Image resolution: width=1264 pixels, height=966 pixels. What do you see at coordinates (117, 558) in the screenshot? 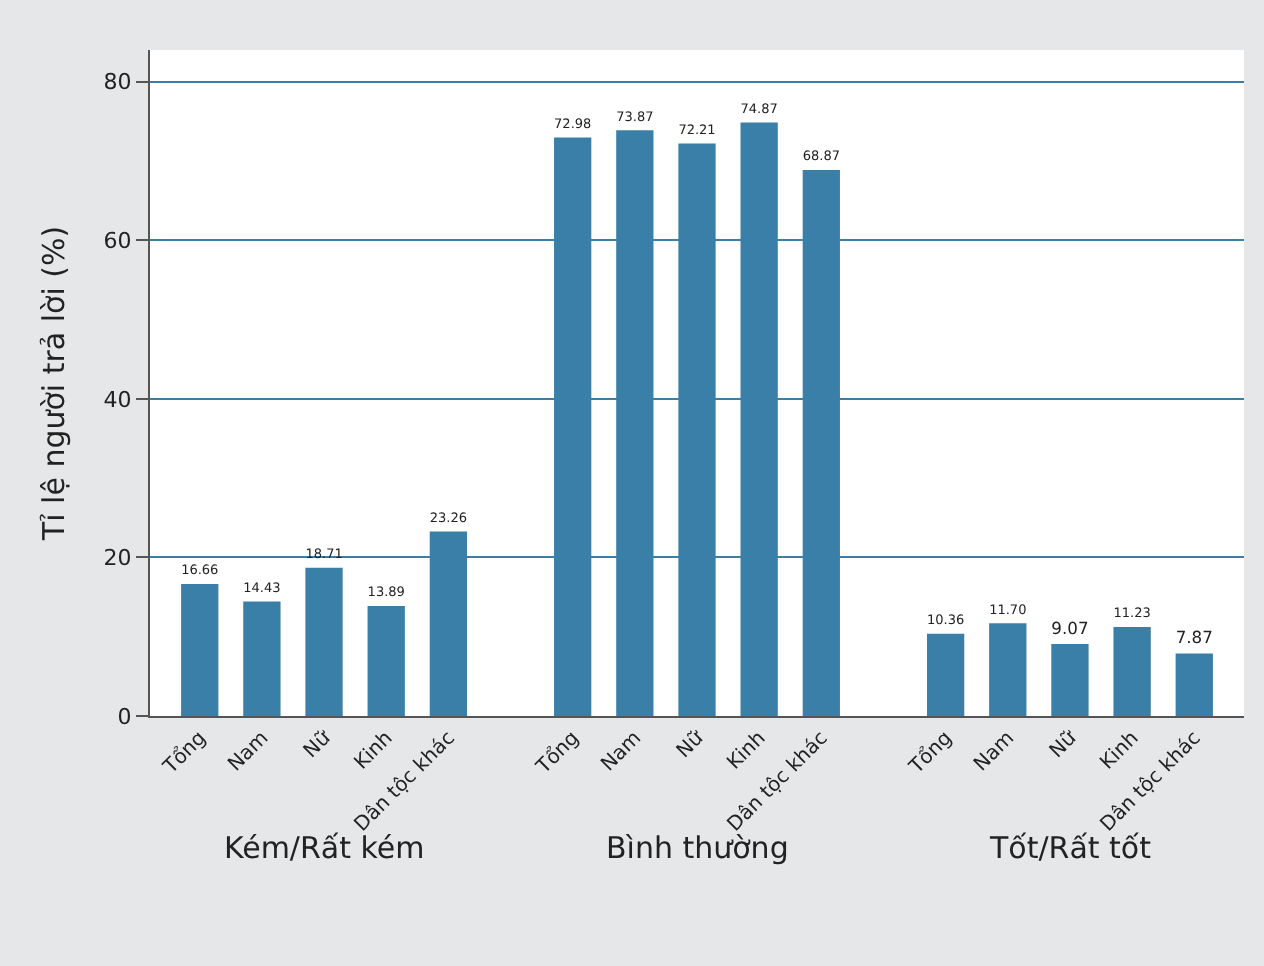
I see `y-tick-label: 20` at bounding box center [117, 558].